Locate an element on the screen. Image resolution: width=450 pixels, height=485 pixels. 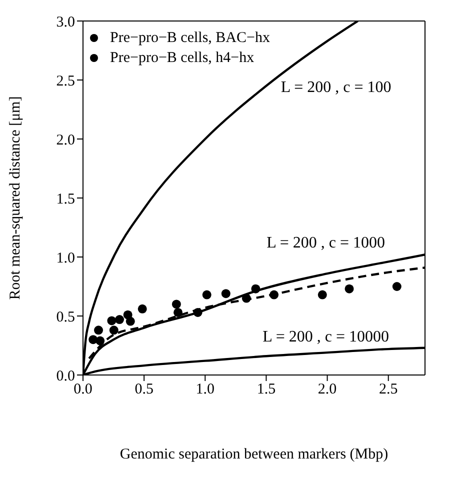
y-tick-label: 1.5 is located at coordinates (65, 199).